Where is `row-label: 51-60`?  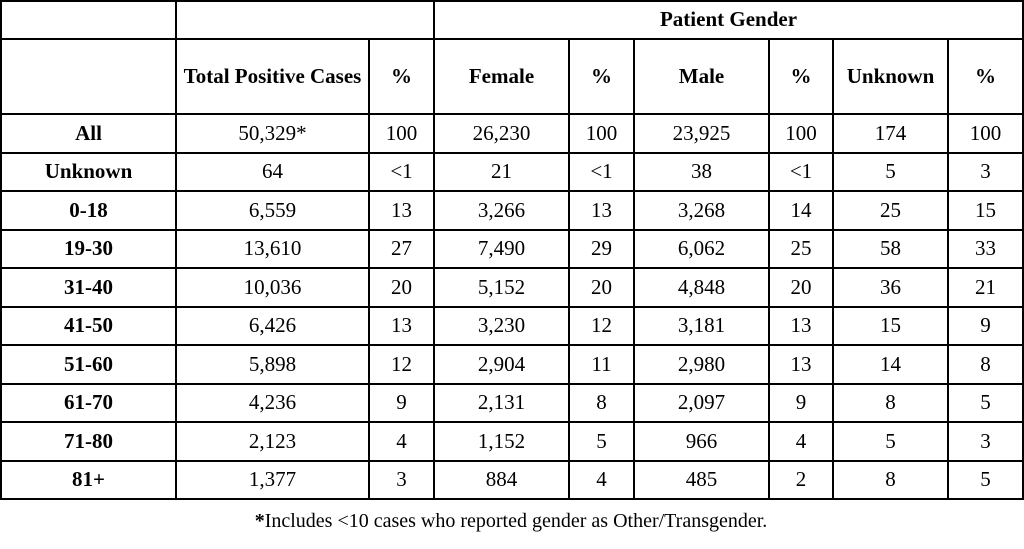
row-label: 51-60 is located at coordinates (88, 364).